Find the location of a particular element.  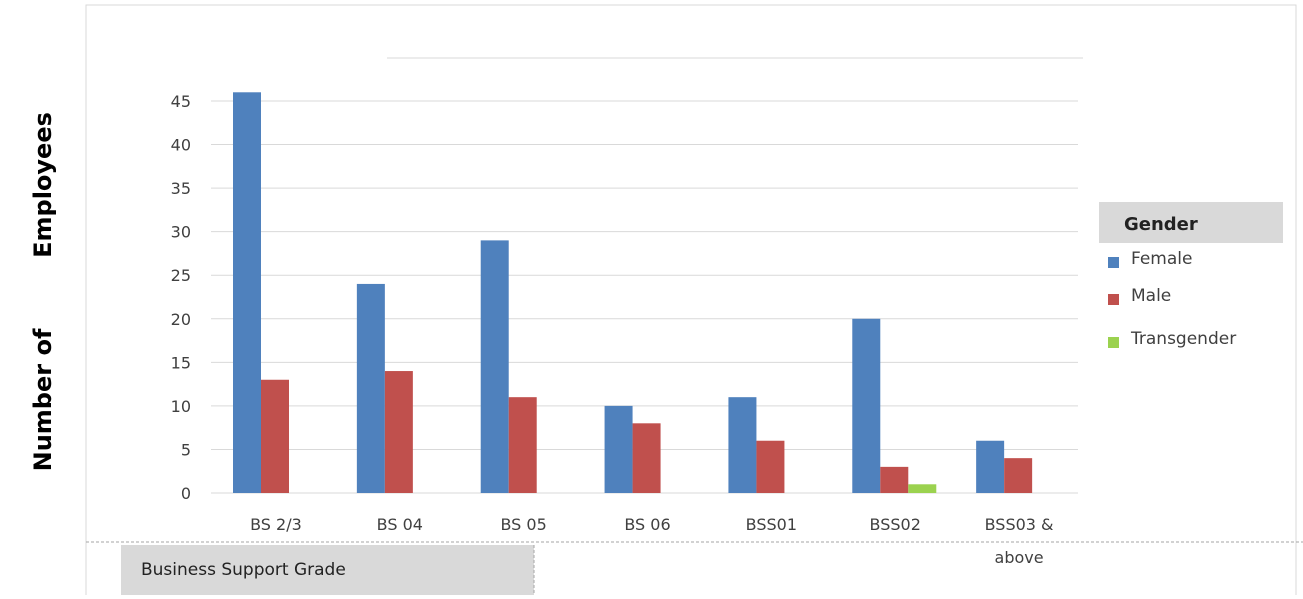

y-tick-label: 35 is located at coordinates (181, 188).